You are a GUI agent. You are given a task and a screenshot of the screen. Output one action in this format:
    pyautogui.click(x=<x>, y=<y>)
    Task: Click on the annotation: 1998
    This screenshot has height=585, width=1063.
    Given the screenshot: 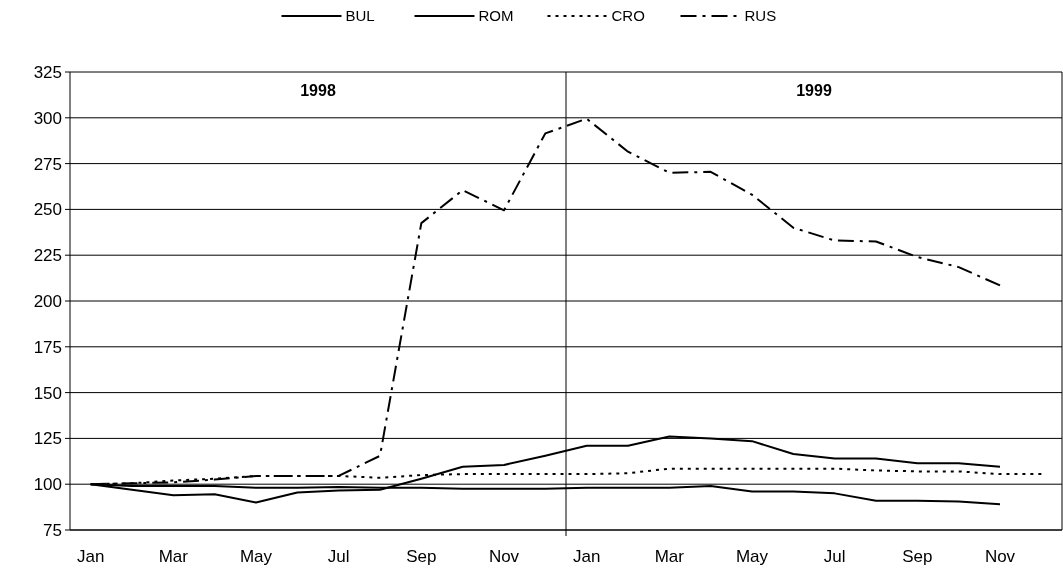 What is the action you would take?
    pyautogui.click(x=318, y=90)
    